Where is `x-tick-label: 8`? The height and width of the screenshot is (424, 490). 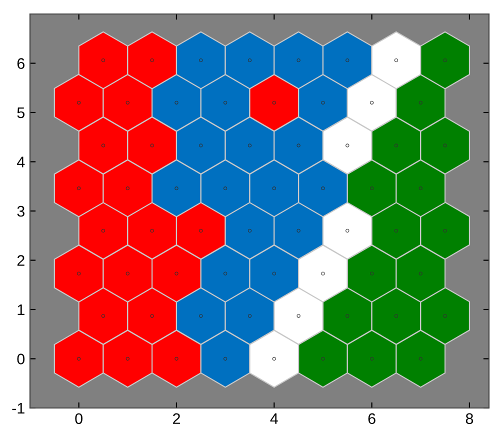
x-tick-label: 8 is located at coordinates (470, 418).